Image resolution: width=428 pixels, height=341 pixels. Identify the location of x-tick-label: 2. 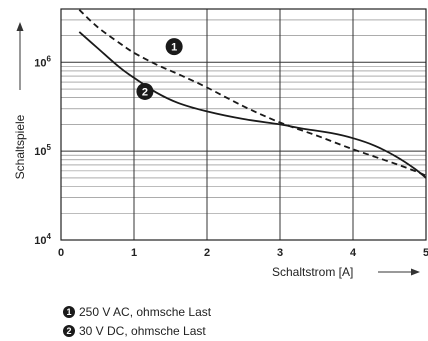
(207, 253).